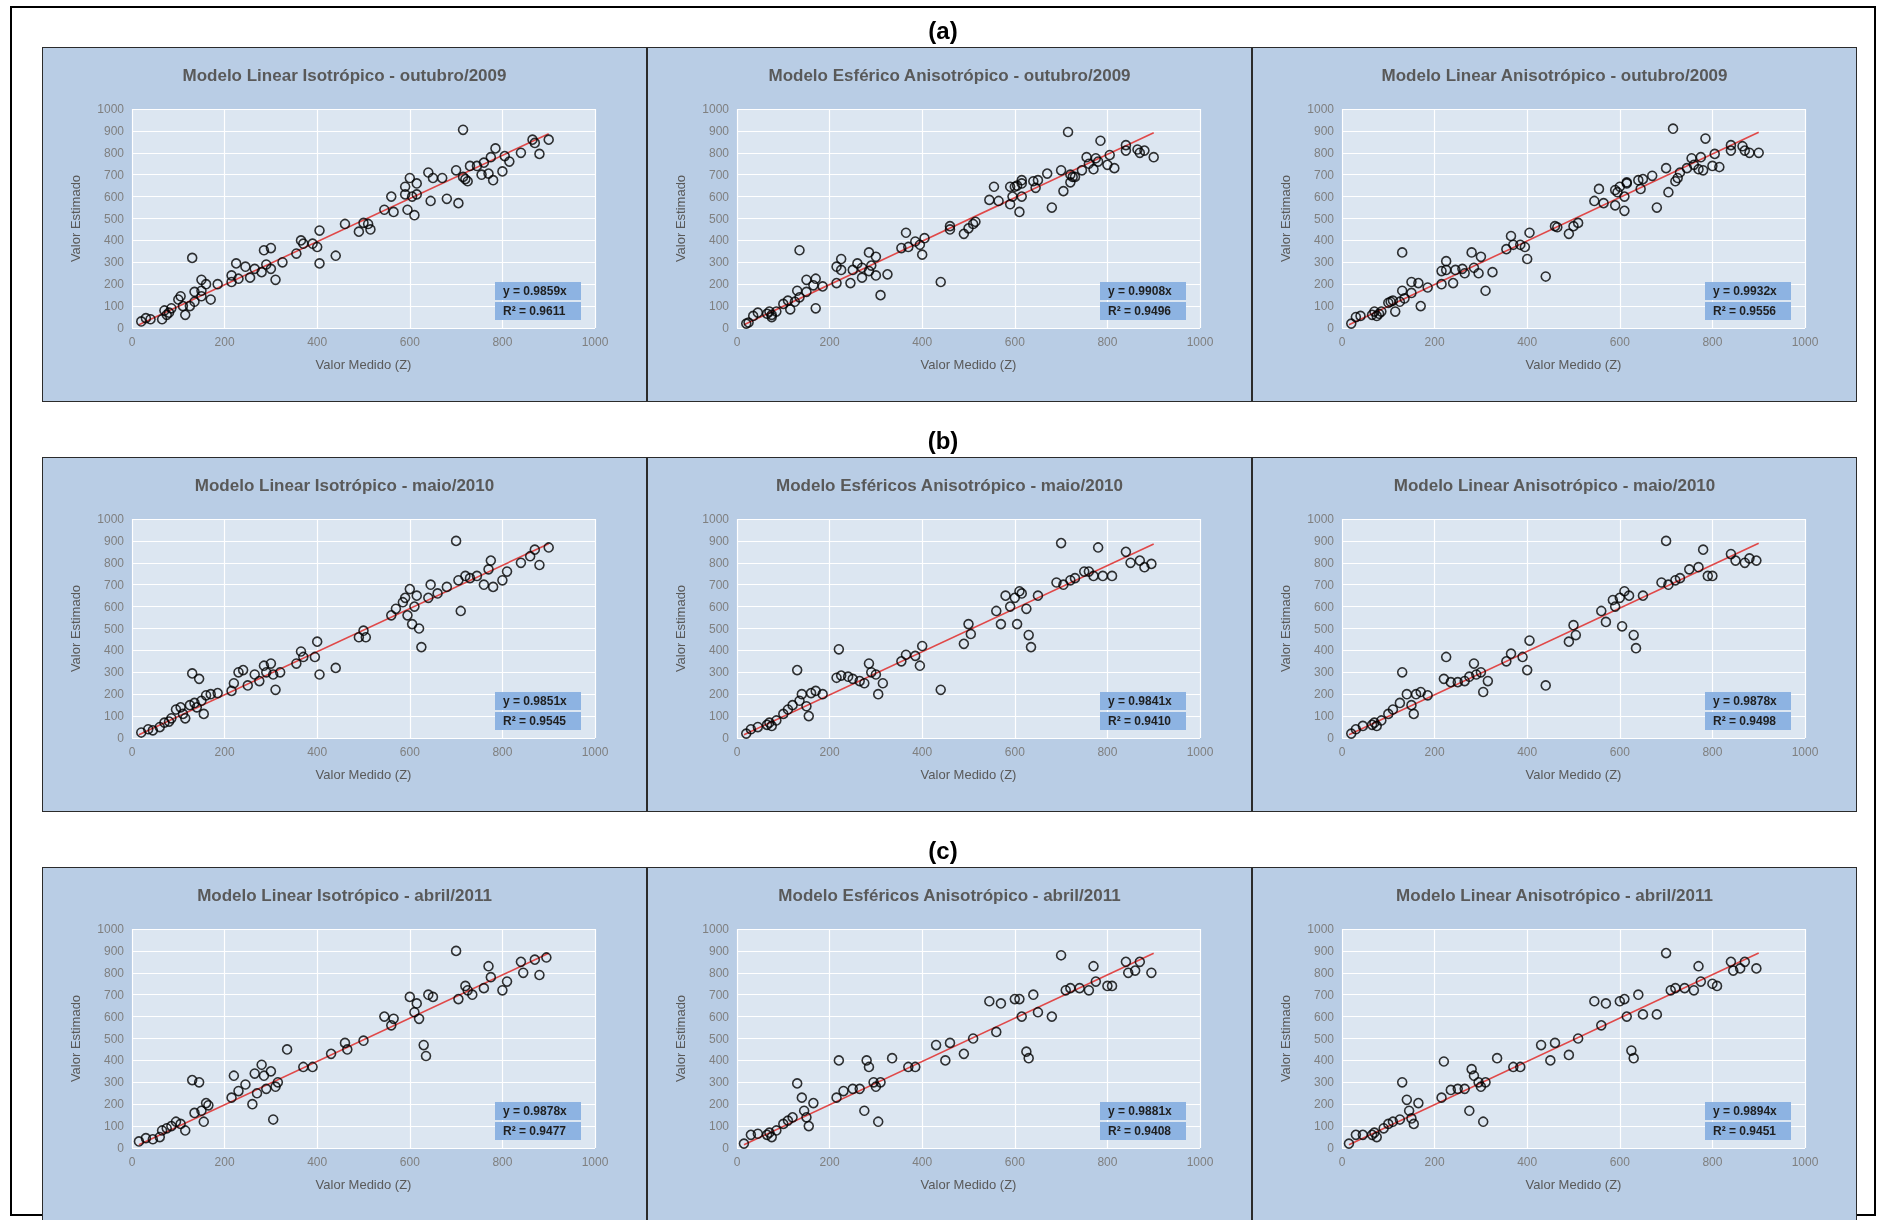 Image resolution: width=1886 pixels, height=1220 pixels. What do you see at coordinates (1140, 311) in the screenshot?
I see `annotation: R² = 0.9496` at bounding box center [1140, 311].